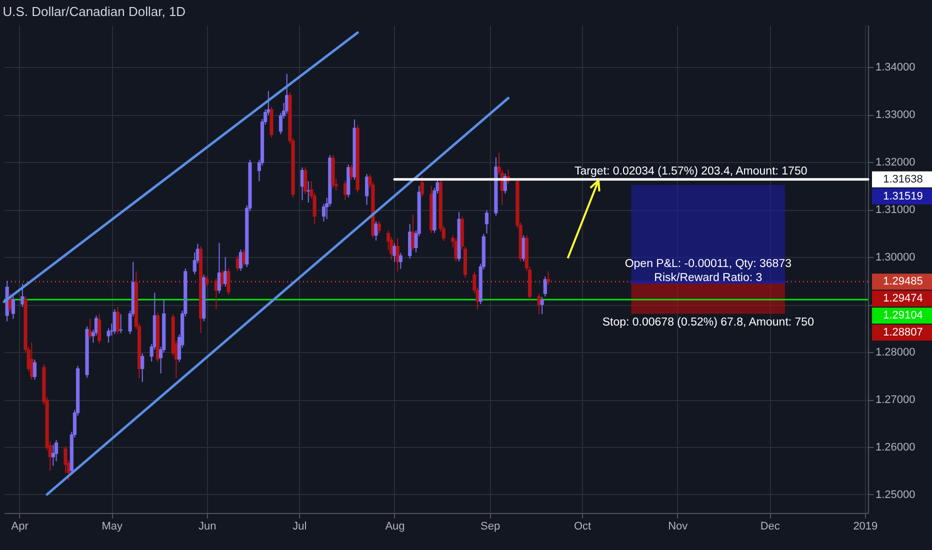 This screenshot has height=550, width=932. What do you see at coordinates (678, 526) in the screenshot?
I see `x-tick-label: Nov` at bounding box center [678, 526].